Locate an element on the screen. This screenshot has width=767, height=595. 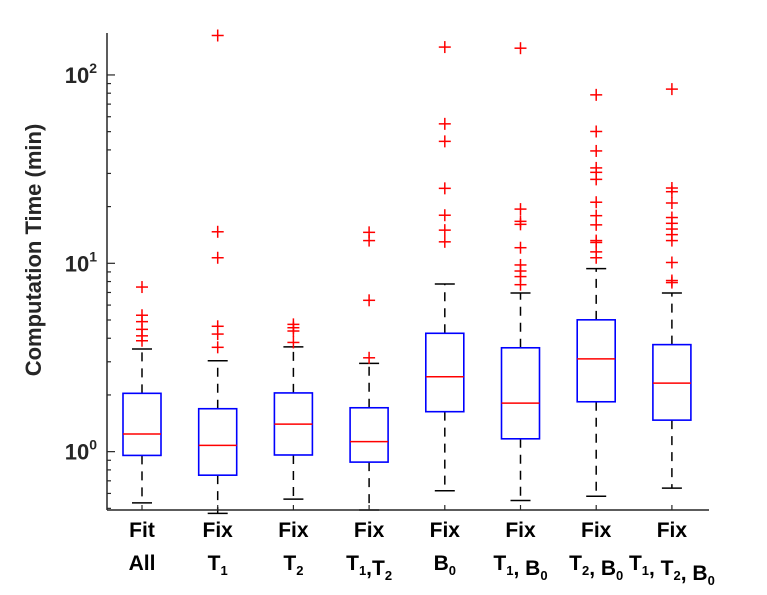
x-tick-label: T1, T2, B0 is located at coordinates (672, 570).